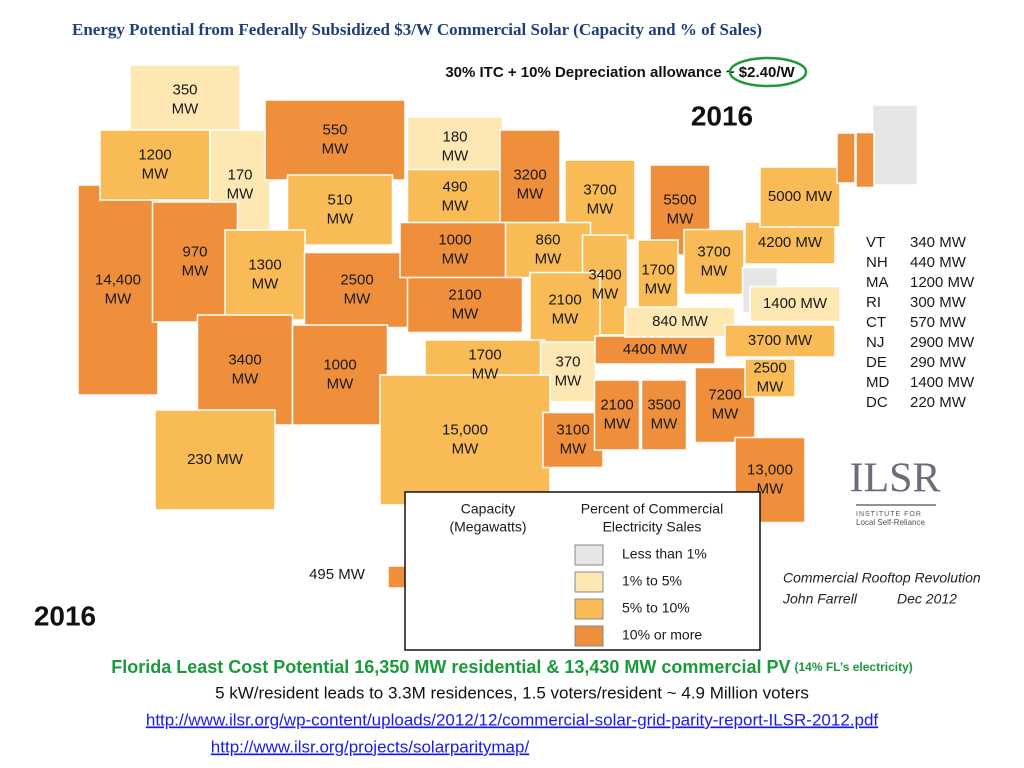 Image resolution: width=1024 pixels, height=768 pixels. Describe the element at coordinates (927, 599) in the screenshot. I see `credit: Dec 2012` at that location.